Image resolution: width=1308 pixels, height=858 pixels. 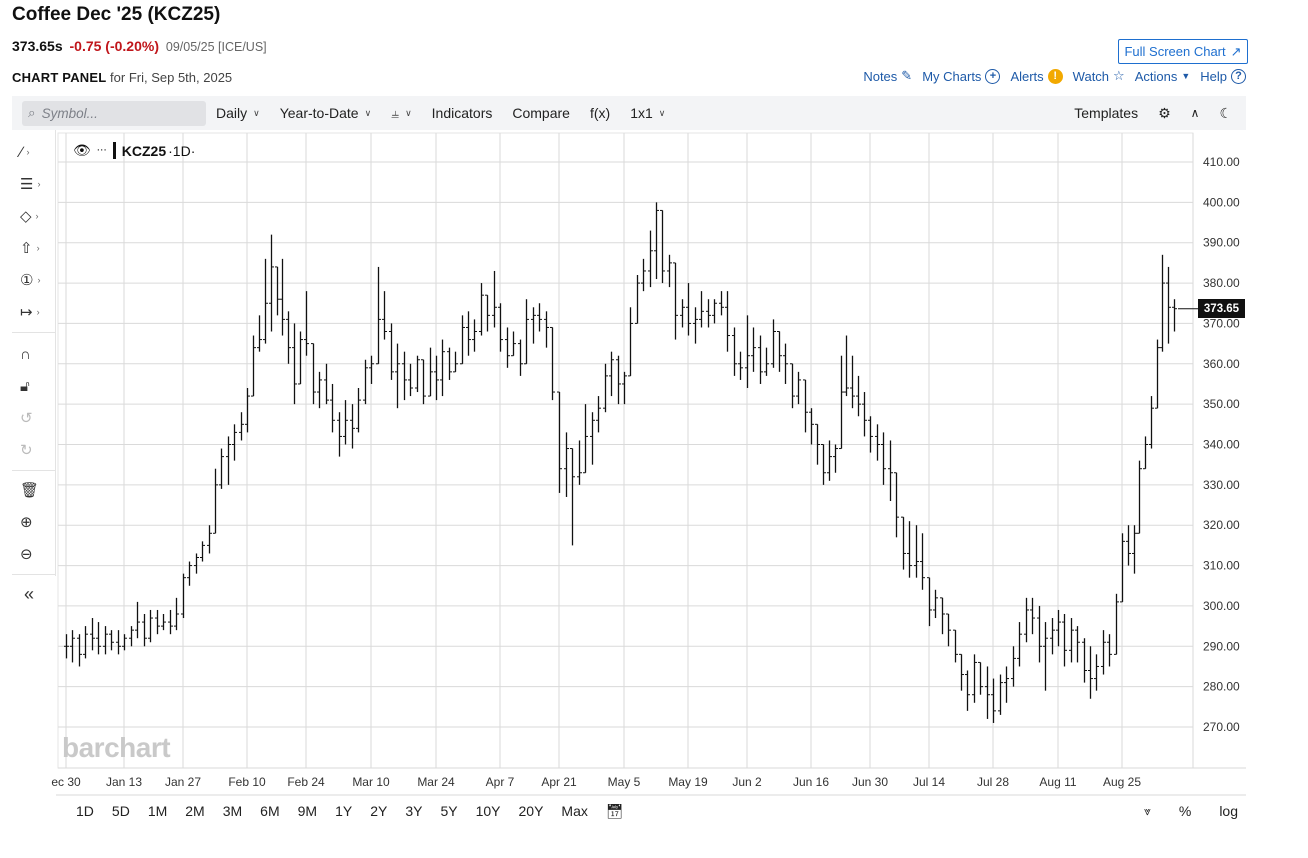 I want to click on chart-legend: 👁︎ ⋯ KCZ25 ·1D·, so click(x=134, y=150).